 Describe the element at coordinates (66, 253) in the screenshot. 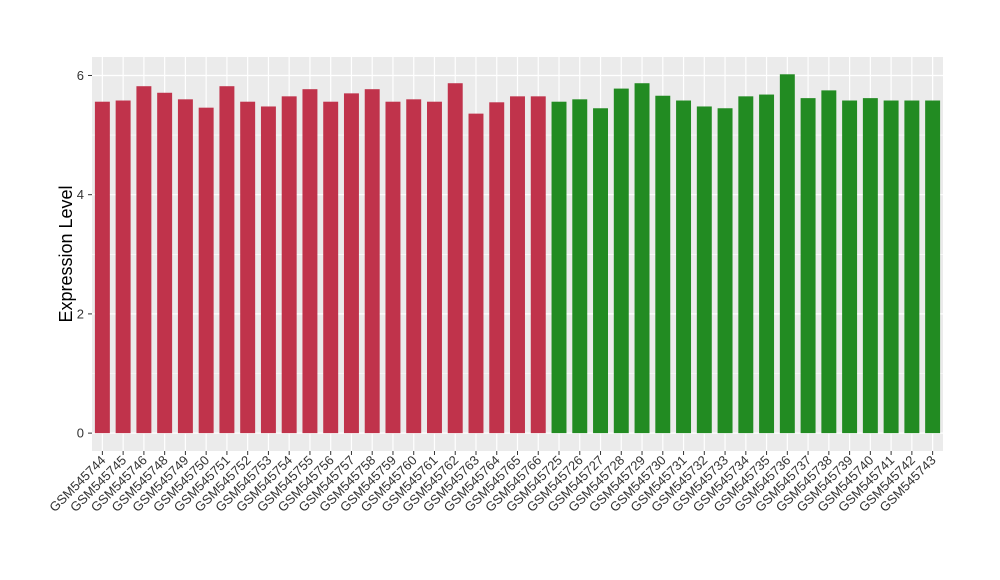

I see `y-axis-label: Expression Level` at that location.